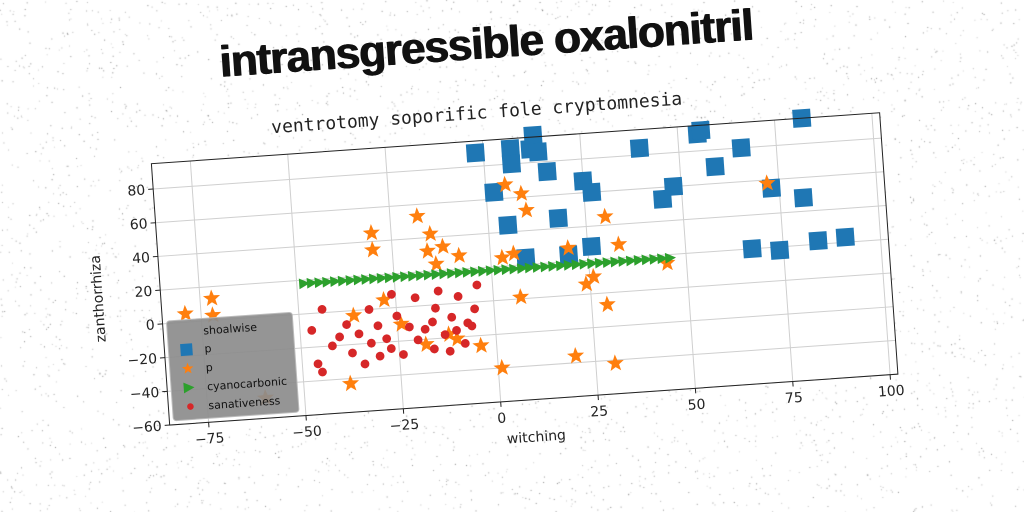 This screenshot has width=1024, height=512. I want to click on y-tick-label: 0, so click(150, 325).